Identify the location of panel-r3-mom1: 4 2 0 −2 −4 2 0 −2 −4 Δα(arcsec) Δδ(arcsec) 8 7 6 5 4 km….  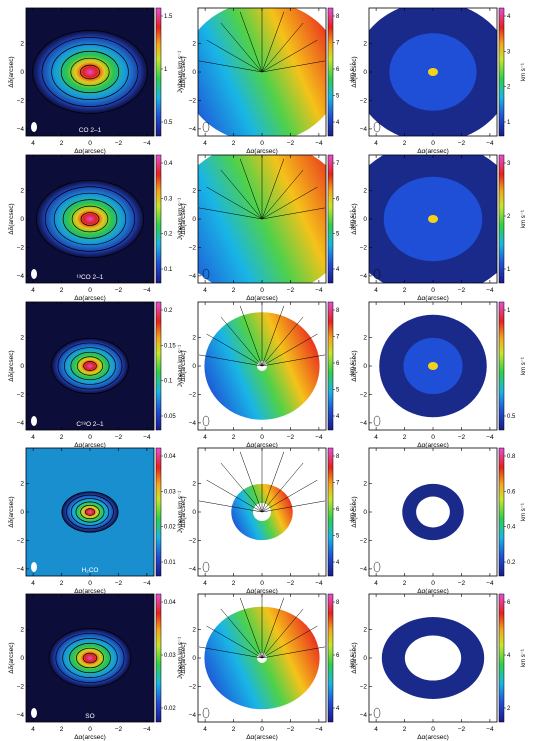
(268, 375).